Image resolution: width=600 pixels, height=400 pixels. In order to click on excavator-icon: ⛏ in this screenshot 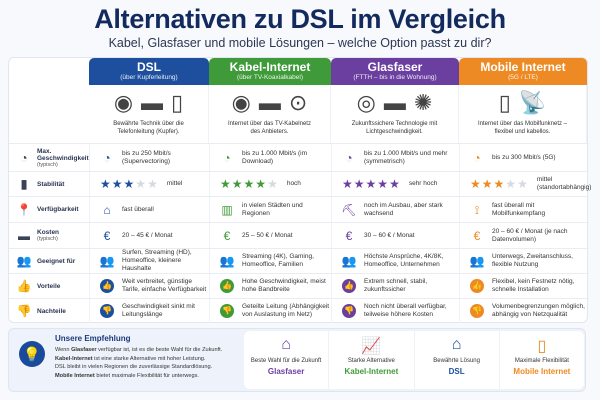, I will do `click(349, 209)`.